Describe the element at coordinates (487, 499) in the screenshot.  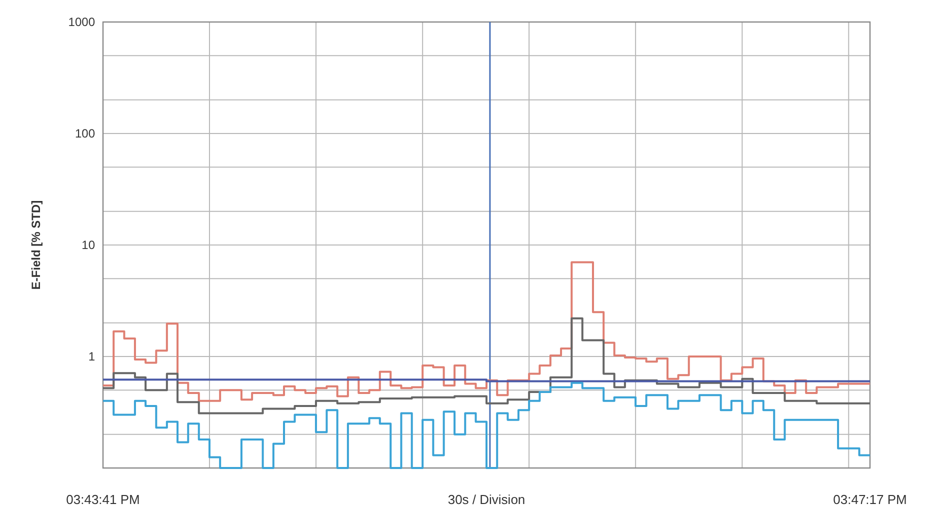
I see `x-axis-title: 30s / Division` at that location.